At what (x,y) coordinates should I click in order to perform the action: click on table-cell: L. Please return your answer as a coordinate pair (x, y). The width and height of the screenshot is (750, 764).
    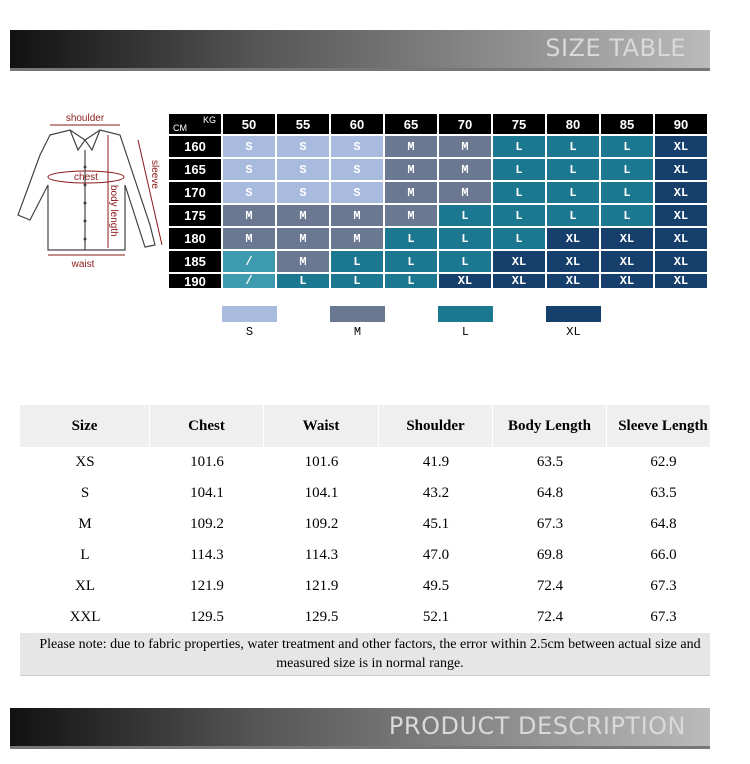
    Looking at the image, I should click on (85, 555).